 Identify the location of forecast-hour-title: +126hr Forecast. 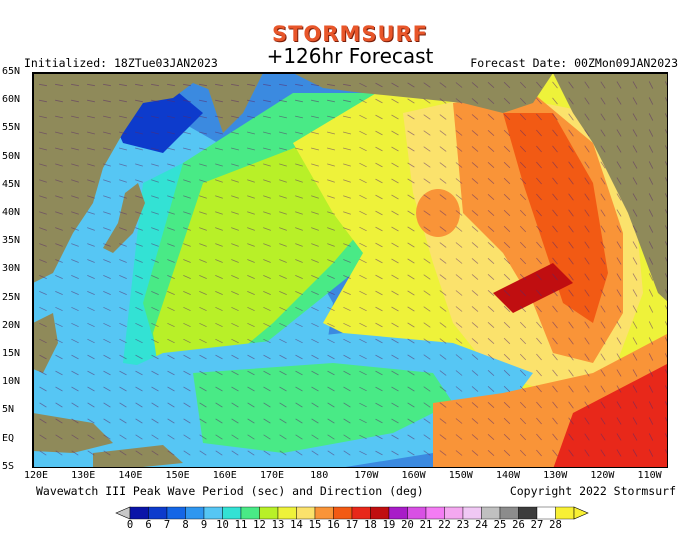
(350, 56).